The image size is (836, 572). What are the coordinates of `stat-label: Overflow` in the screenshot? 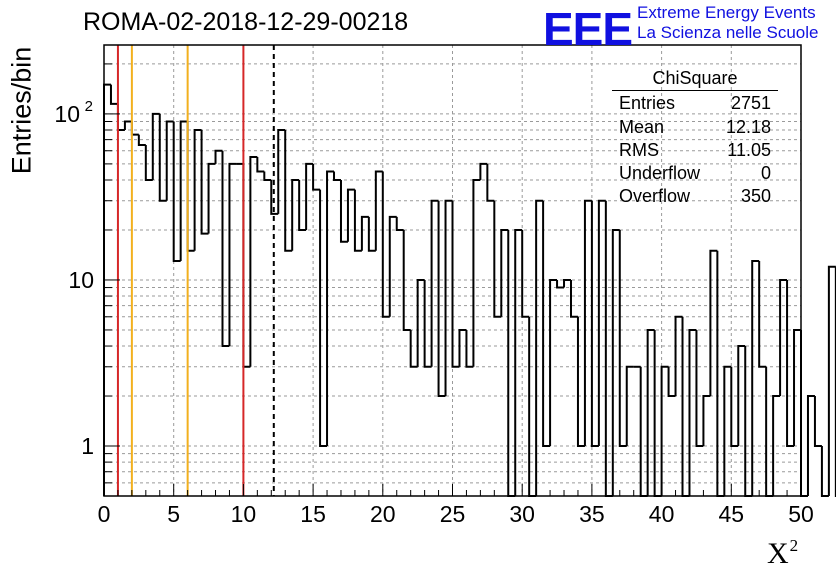 It's located at (655, 196).